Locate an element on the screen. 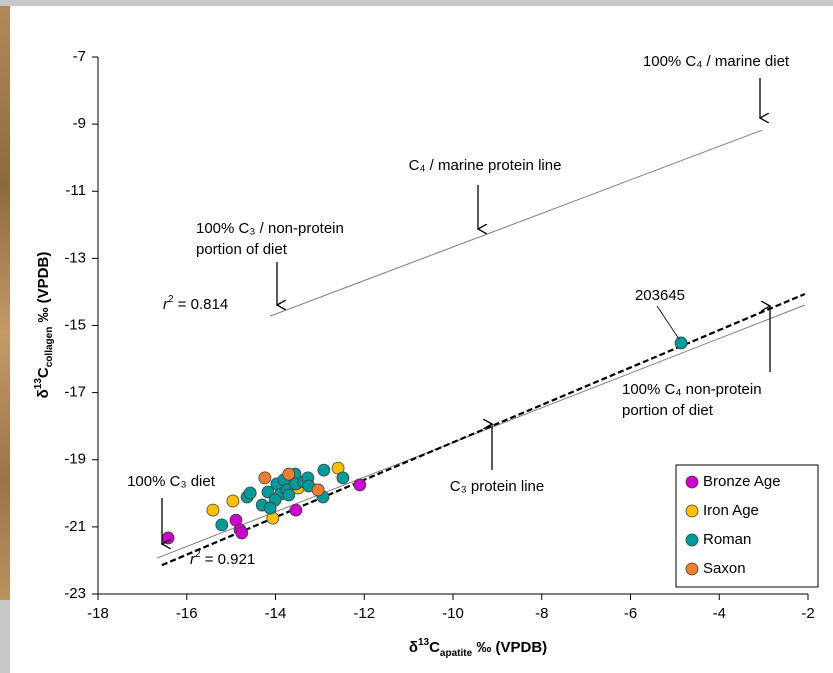 The height and width of the screenshot is (673, 833). y-tick-label: -23 is located at coordinates (75, 593).